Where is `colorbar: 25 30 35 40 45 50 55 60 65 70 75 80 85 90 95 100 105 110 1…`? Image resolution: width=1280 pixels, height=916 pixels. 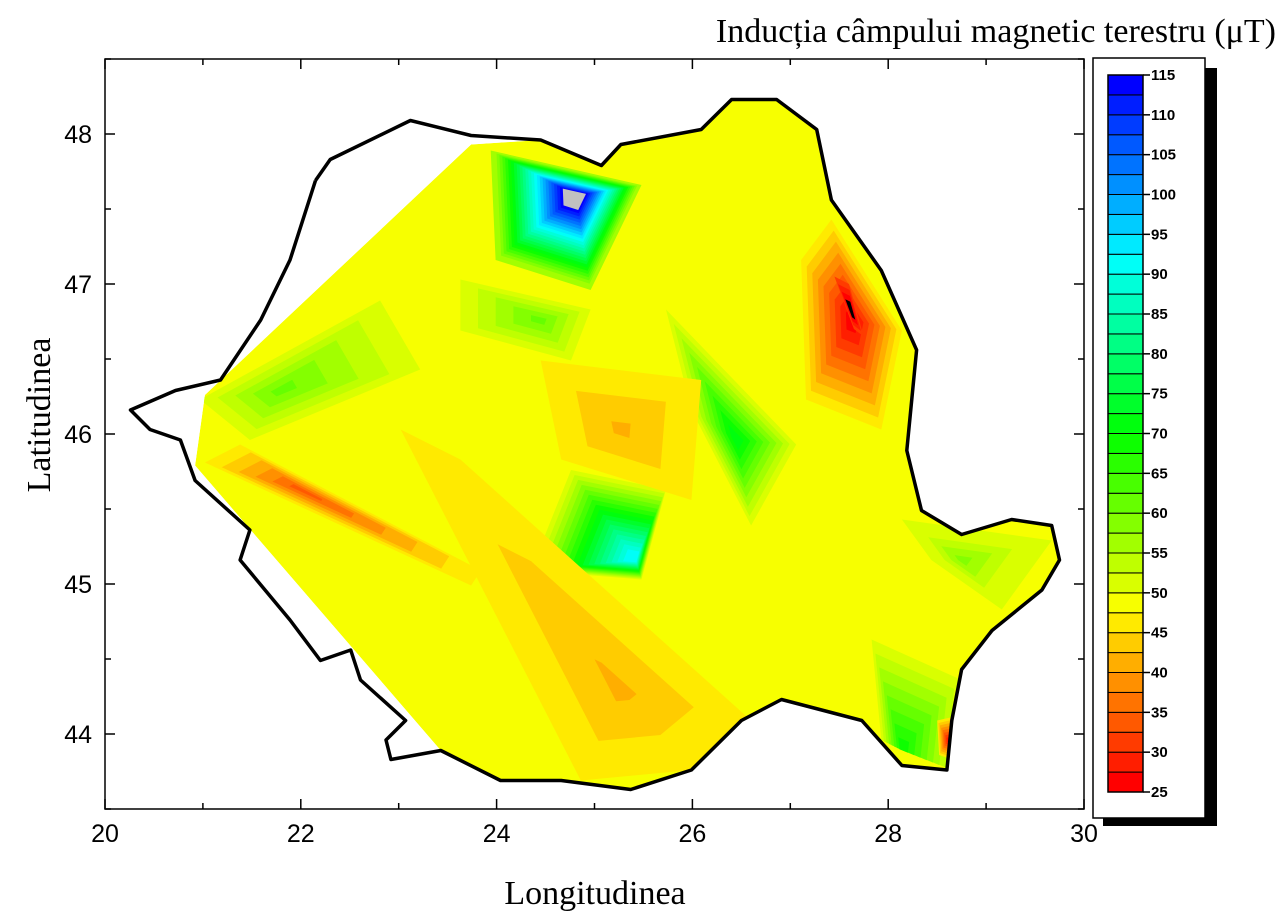 colorbar: 25 30 35 40 45 50 55 60 65 70 75 80 85 90 95 100 105 110 1… is located at coordinates (1154, 441).